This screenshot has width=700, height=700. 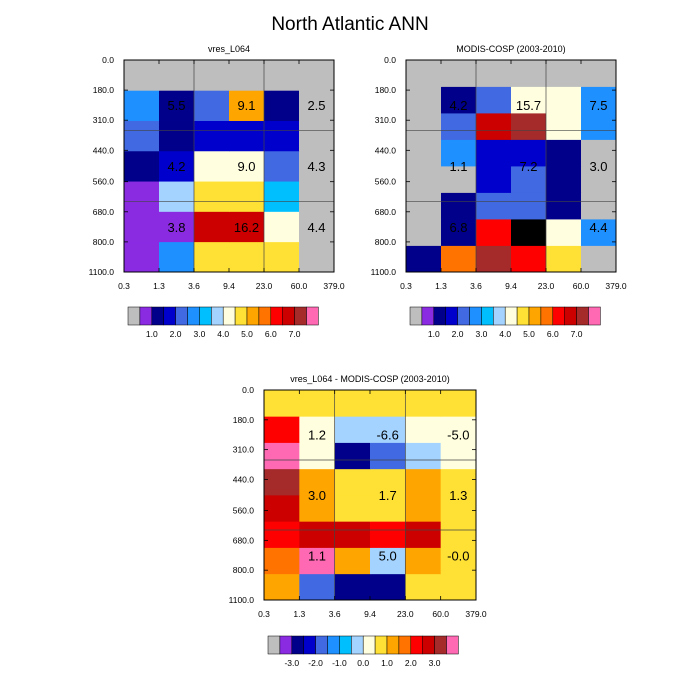 What do you see at coordinates (299, 614) in the screenshot?
I see `x-tick-label: 1.3` at bounding box center [299, 614].